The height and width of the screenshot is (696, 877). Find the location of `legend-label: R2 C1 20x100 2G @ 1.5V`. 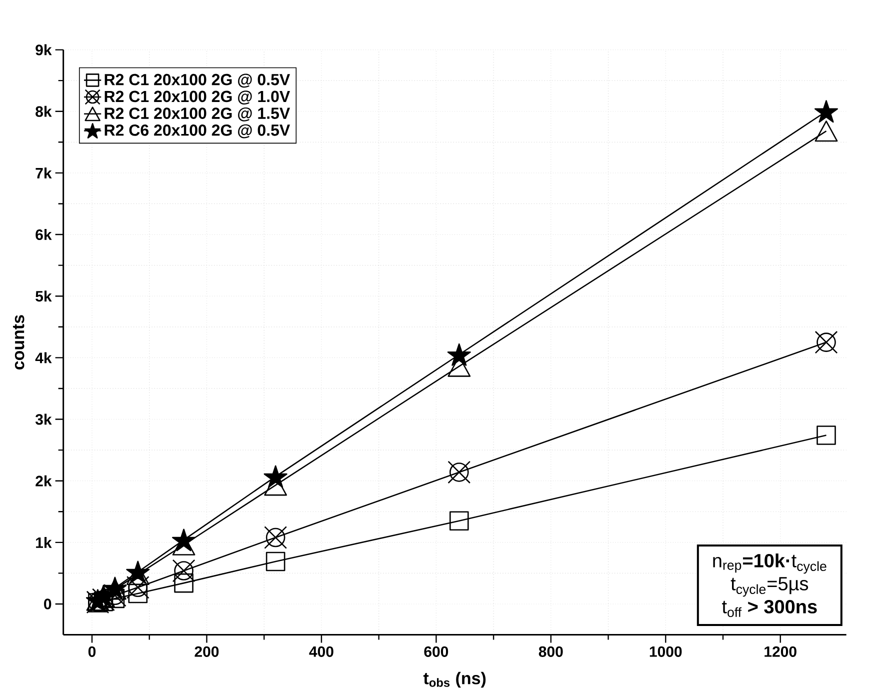

legend-label: R2 C1 20x100 2G @ 1.5V is located at coordinates (197, 114).